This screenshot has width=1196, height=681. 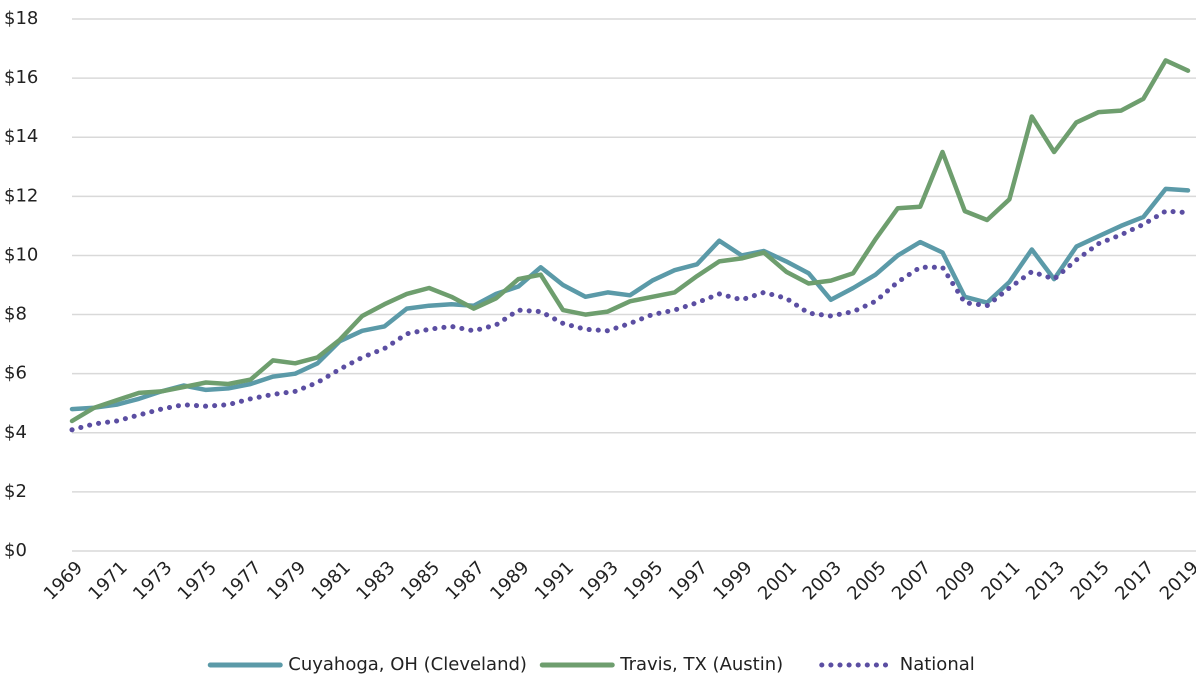 I want to click on x-tick-label: 1995, so click(x=643, y=580).